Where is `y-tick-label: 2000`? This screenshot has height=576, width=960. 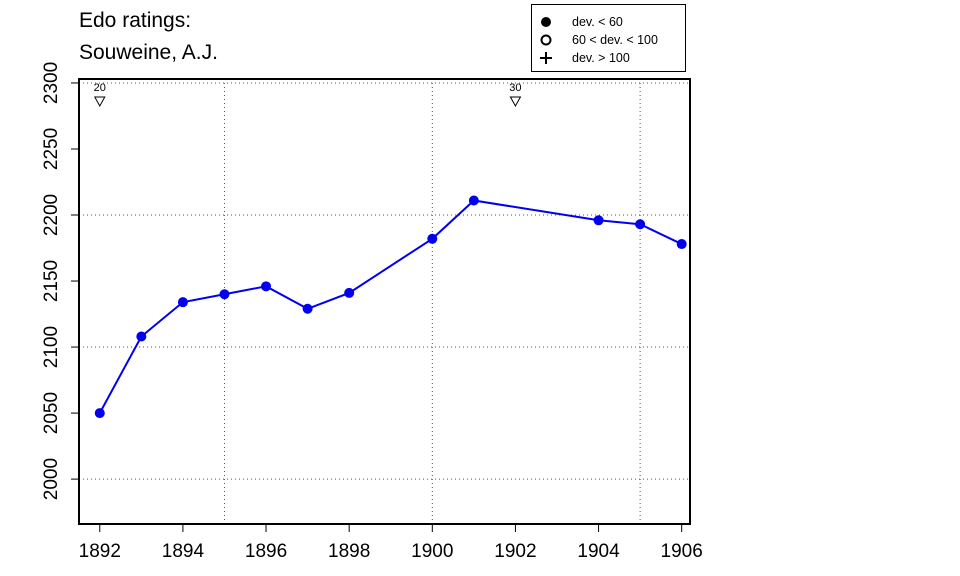 y-tick-label: 2000 is located at coordinates (51, 479).